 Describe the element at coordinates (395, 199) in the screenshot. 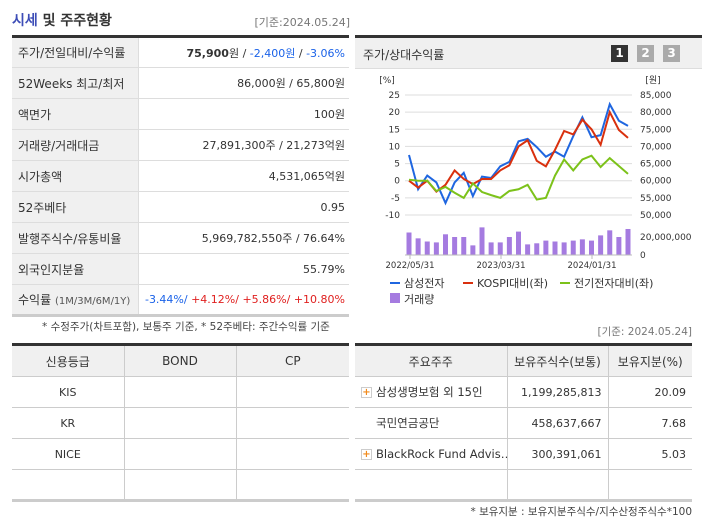

I see `left-tick-label: -5` at that location.